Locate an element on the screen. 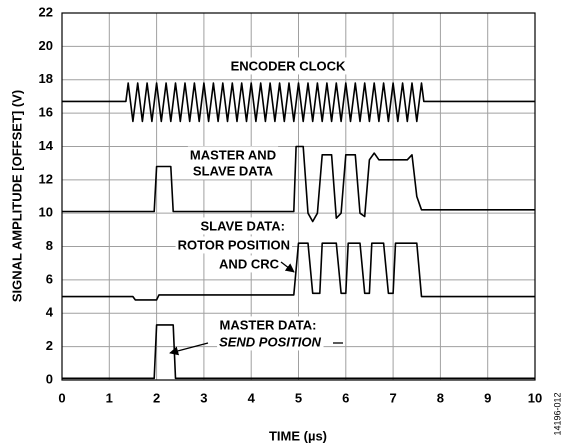 This screenshot has height=448, width=571. x-tick-label: 3 is located at coordinates (203, 397).